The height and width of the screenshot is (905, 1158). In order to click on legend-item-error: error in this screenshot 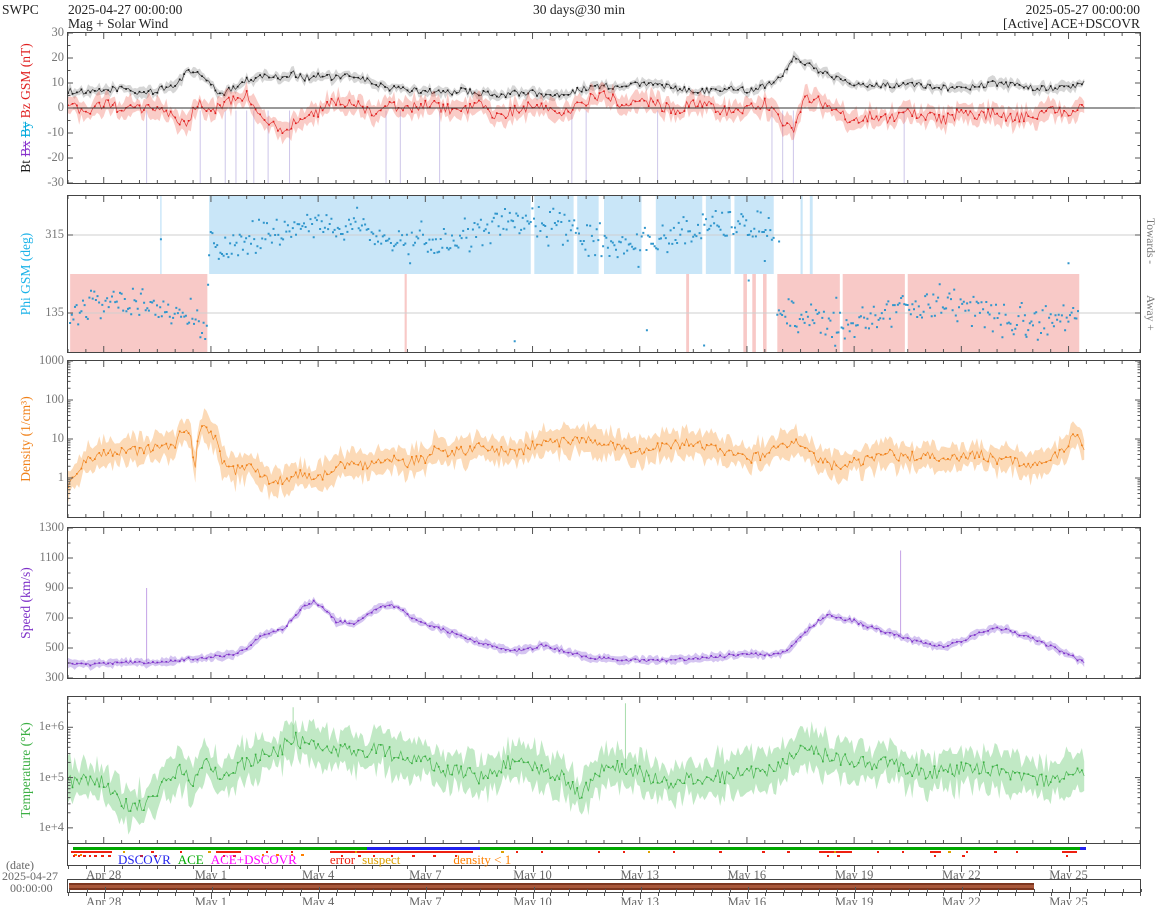, I will do `click(342, 859)`.